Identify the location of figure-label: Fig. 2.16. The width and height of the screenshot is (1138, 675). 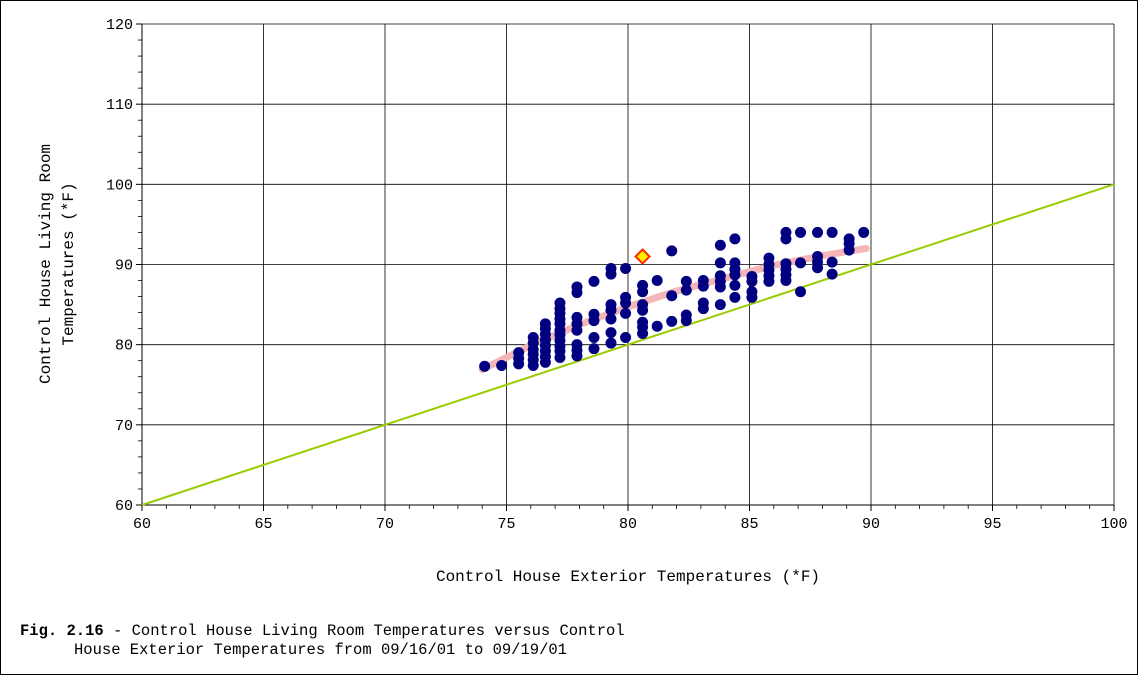
(62, 631).